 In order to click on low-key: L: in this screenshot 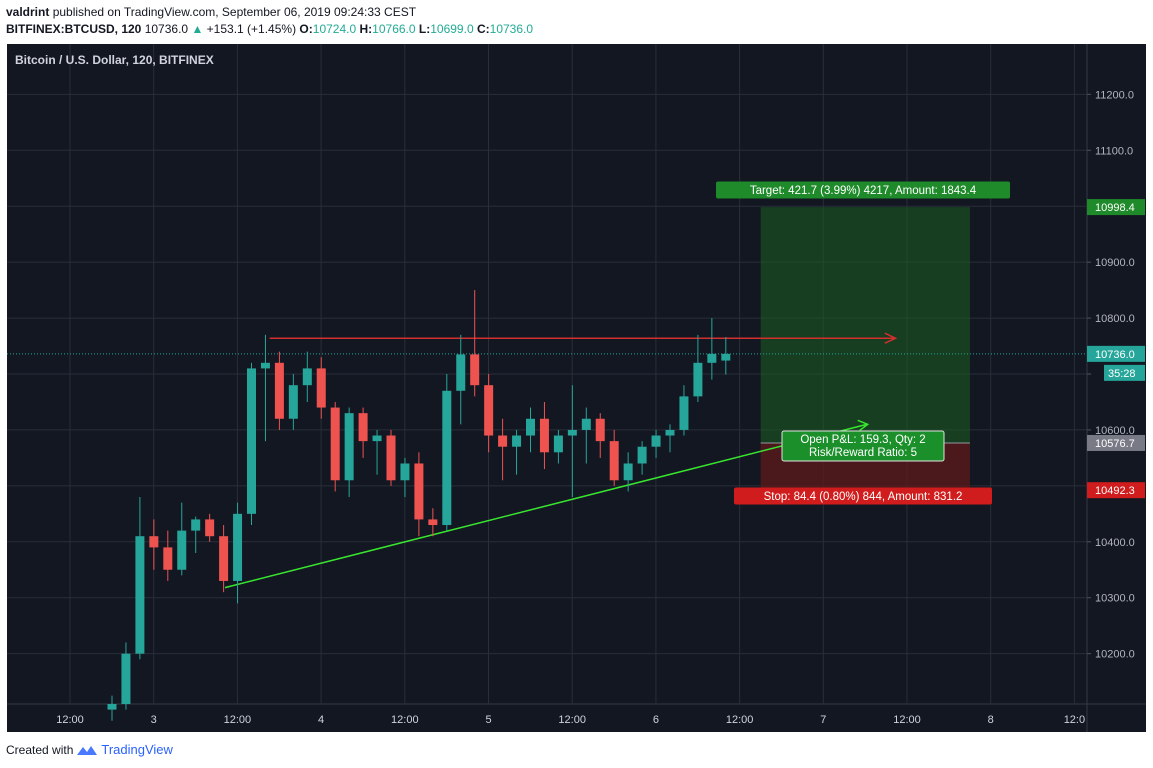, I will do `click(424, 29)`.